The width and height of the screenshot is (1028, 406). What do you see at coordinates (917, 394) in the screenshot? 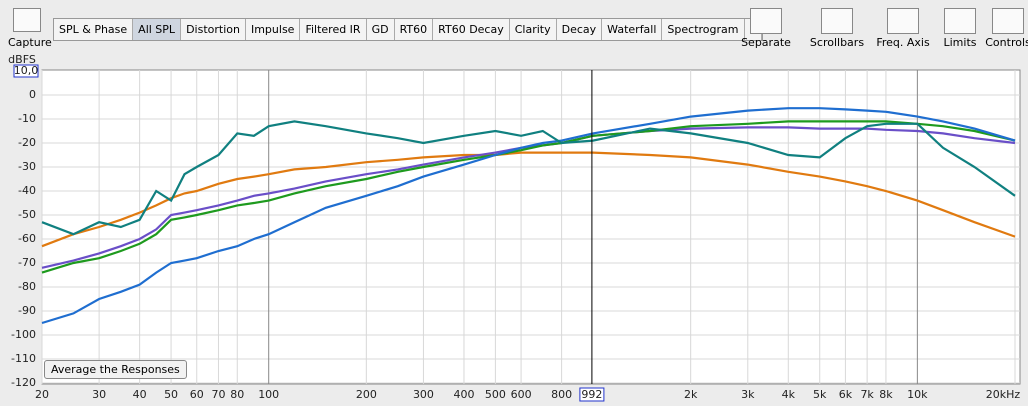
I see `x-tick-label: 10k` at bounding box center [917, 394].